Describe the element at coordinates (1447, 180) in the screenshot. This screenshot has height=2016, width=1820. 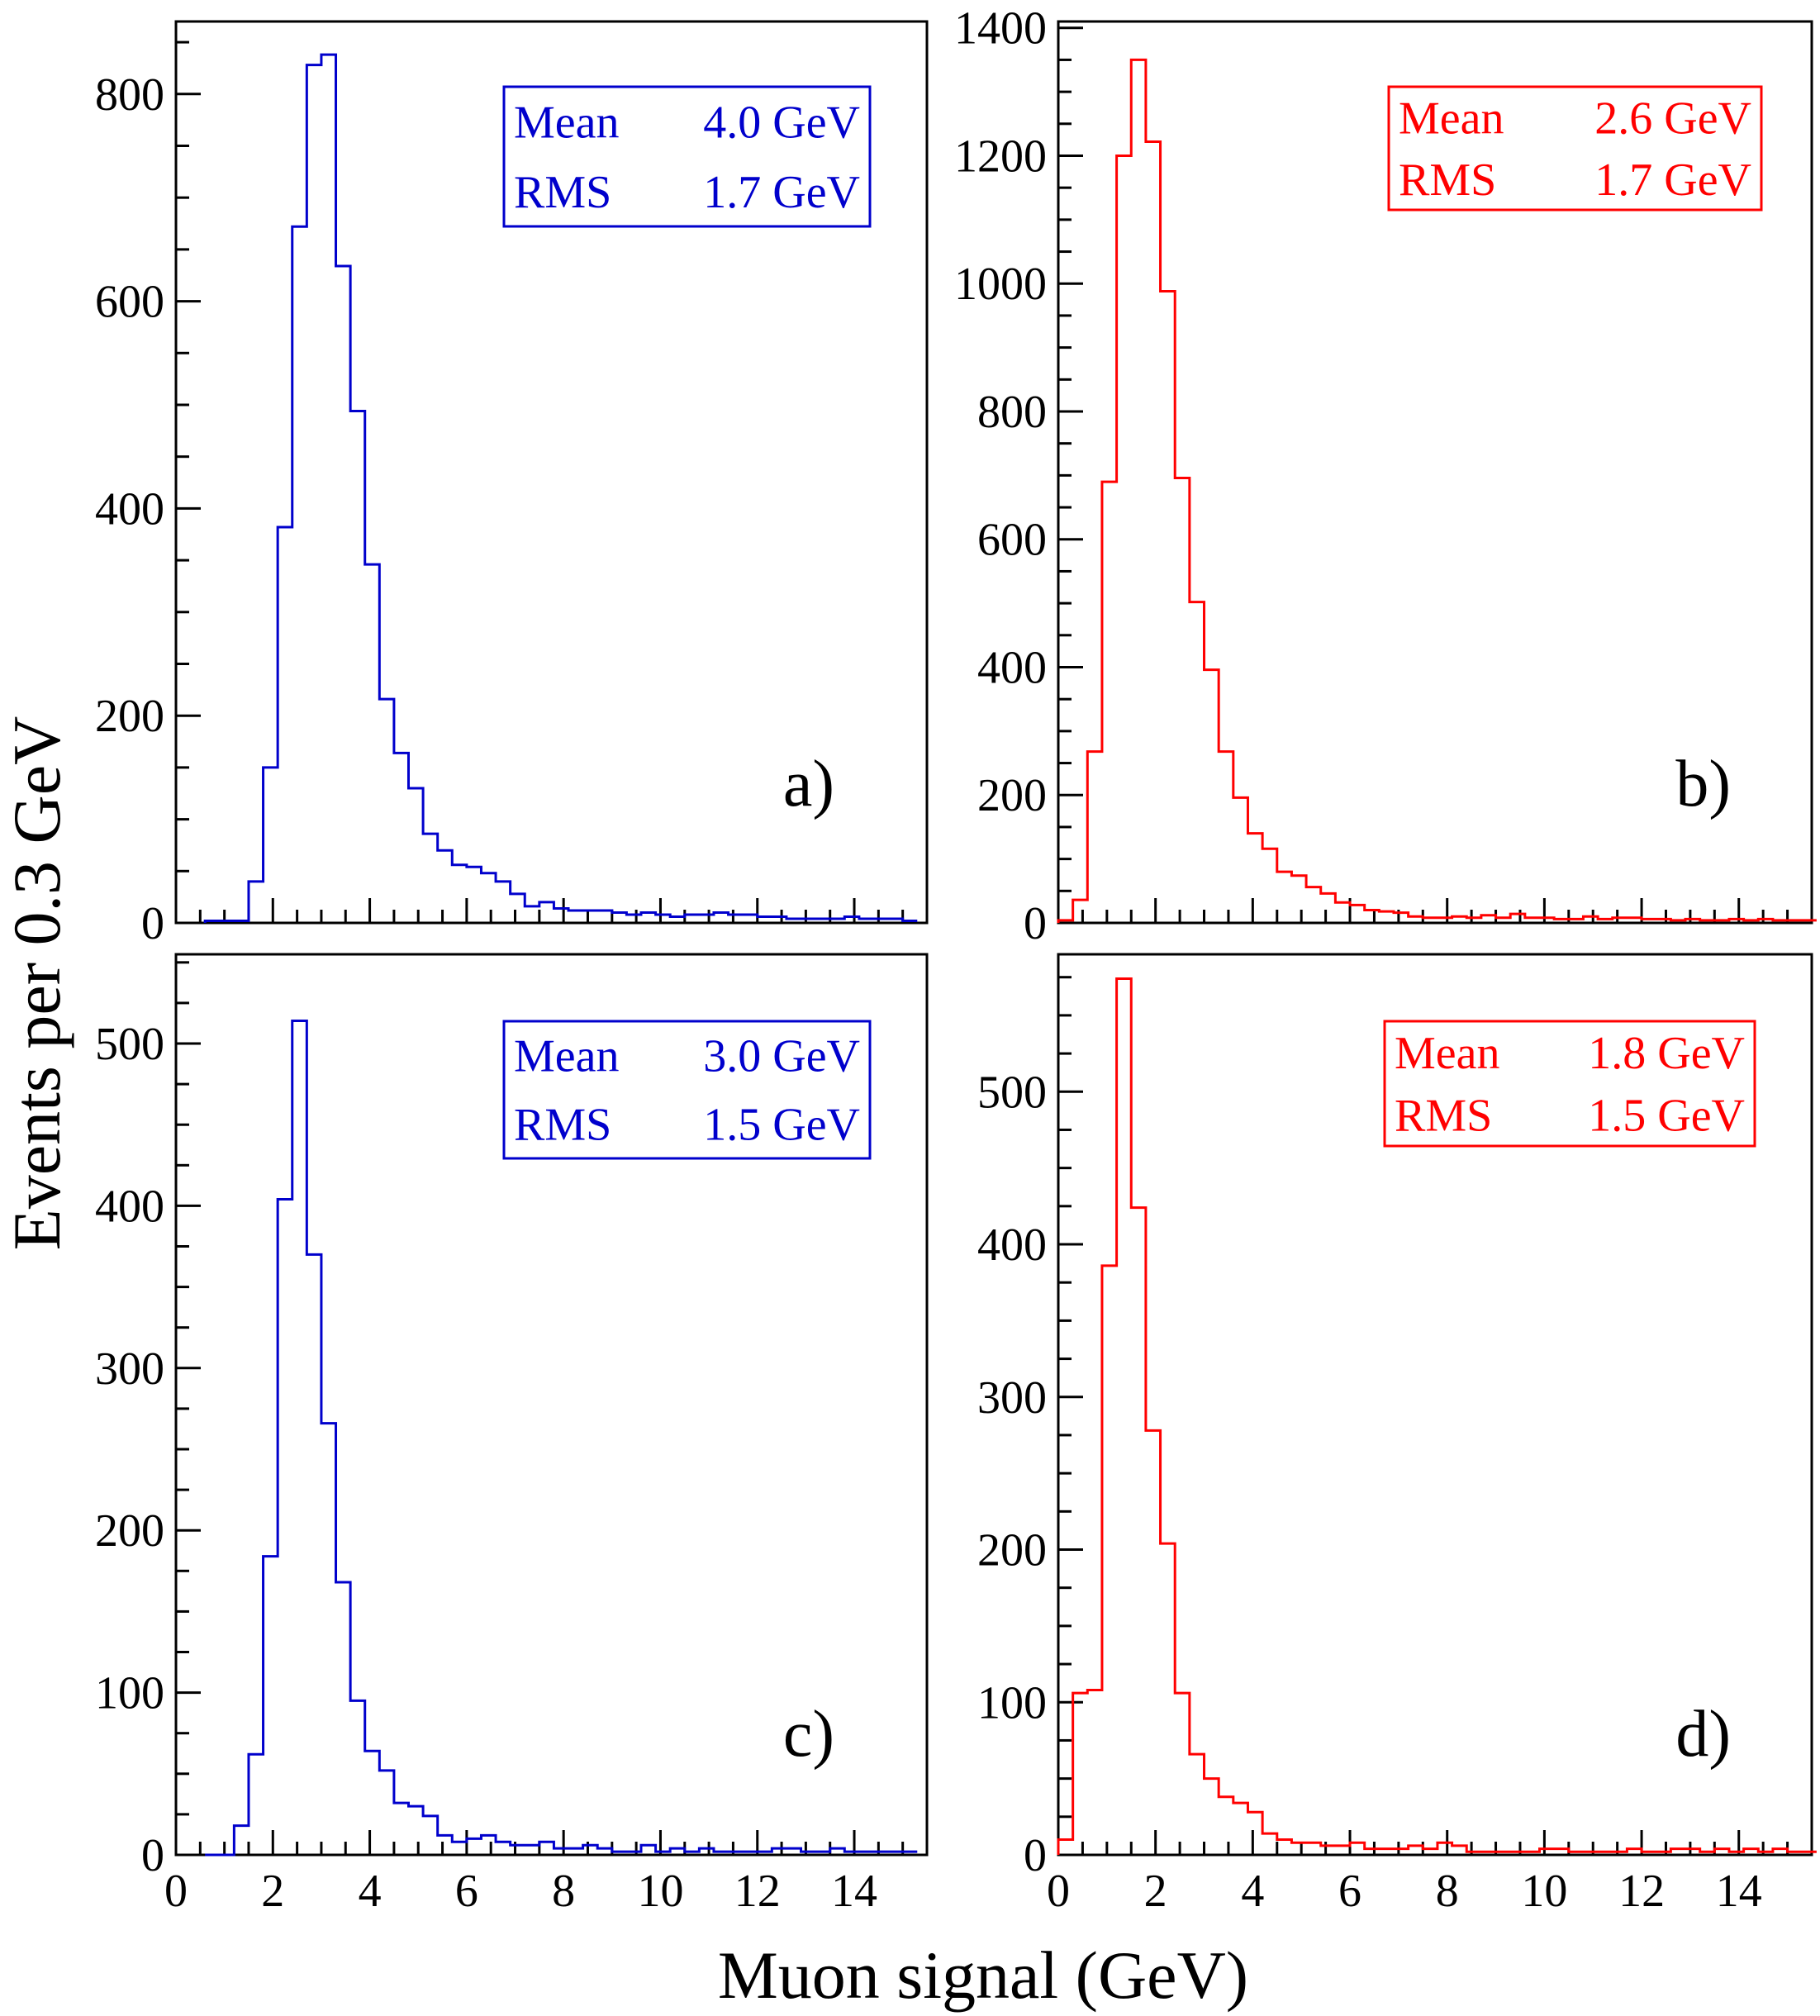
I see `rms-label: RMS` at that location.